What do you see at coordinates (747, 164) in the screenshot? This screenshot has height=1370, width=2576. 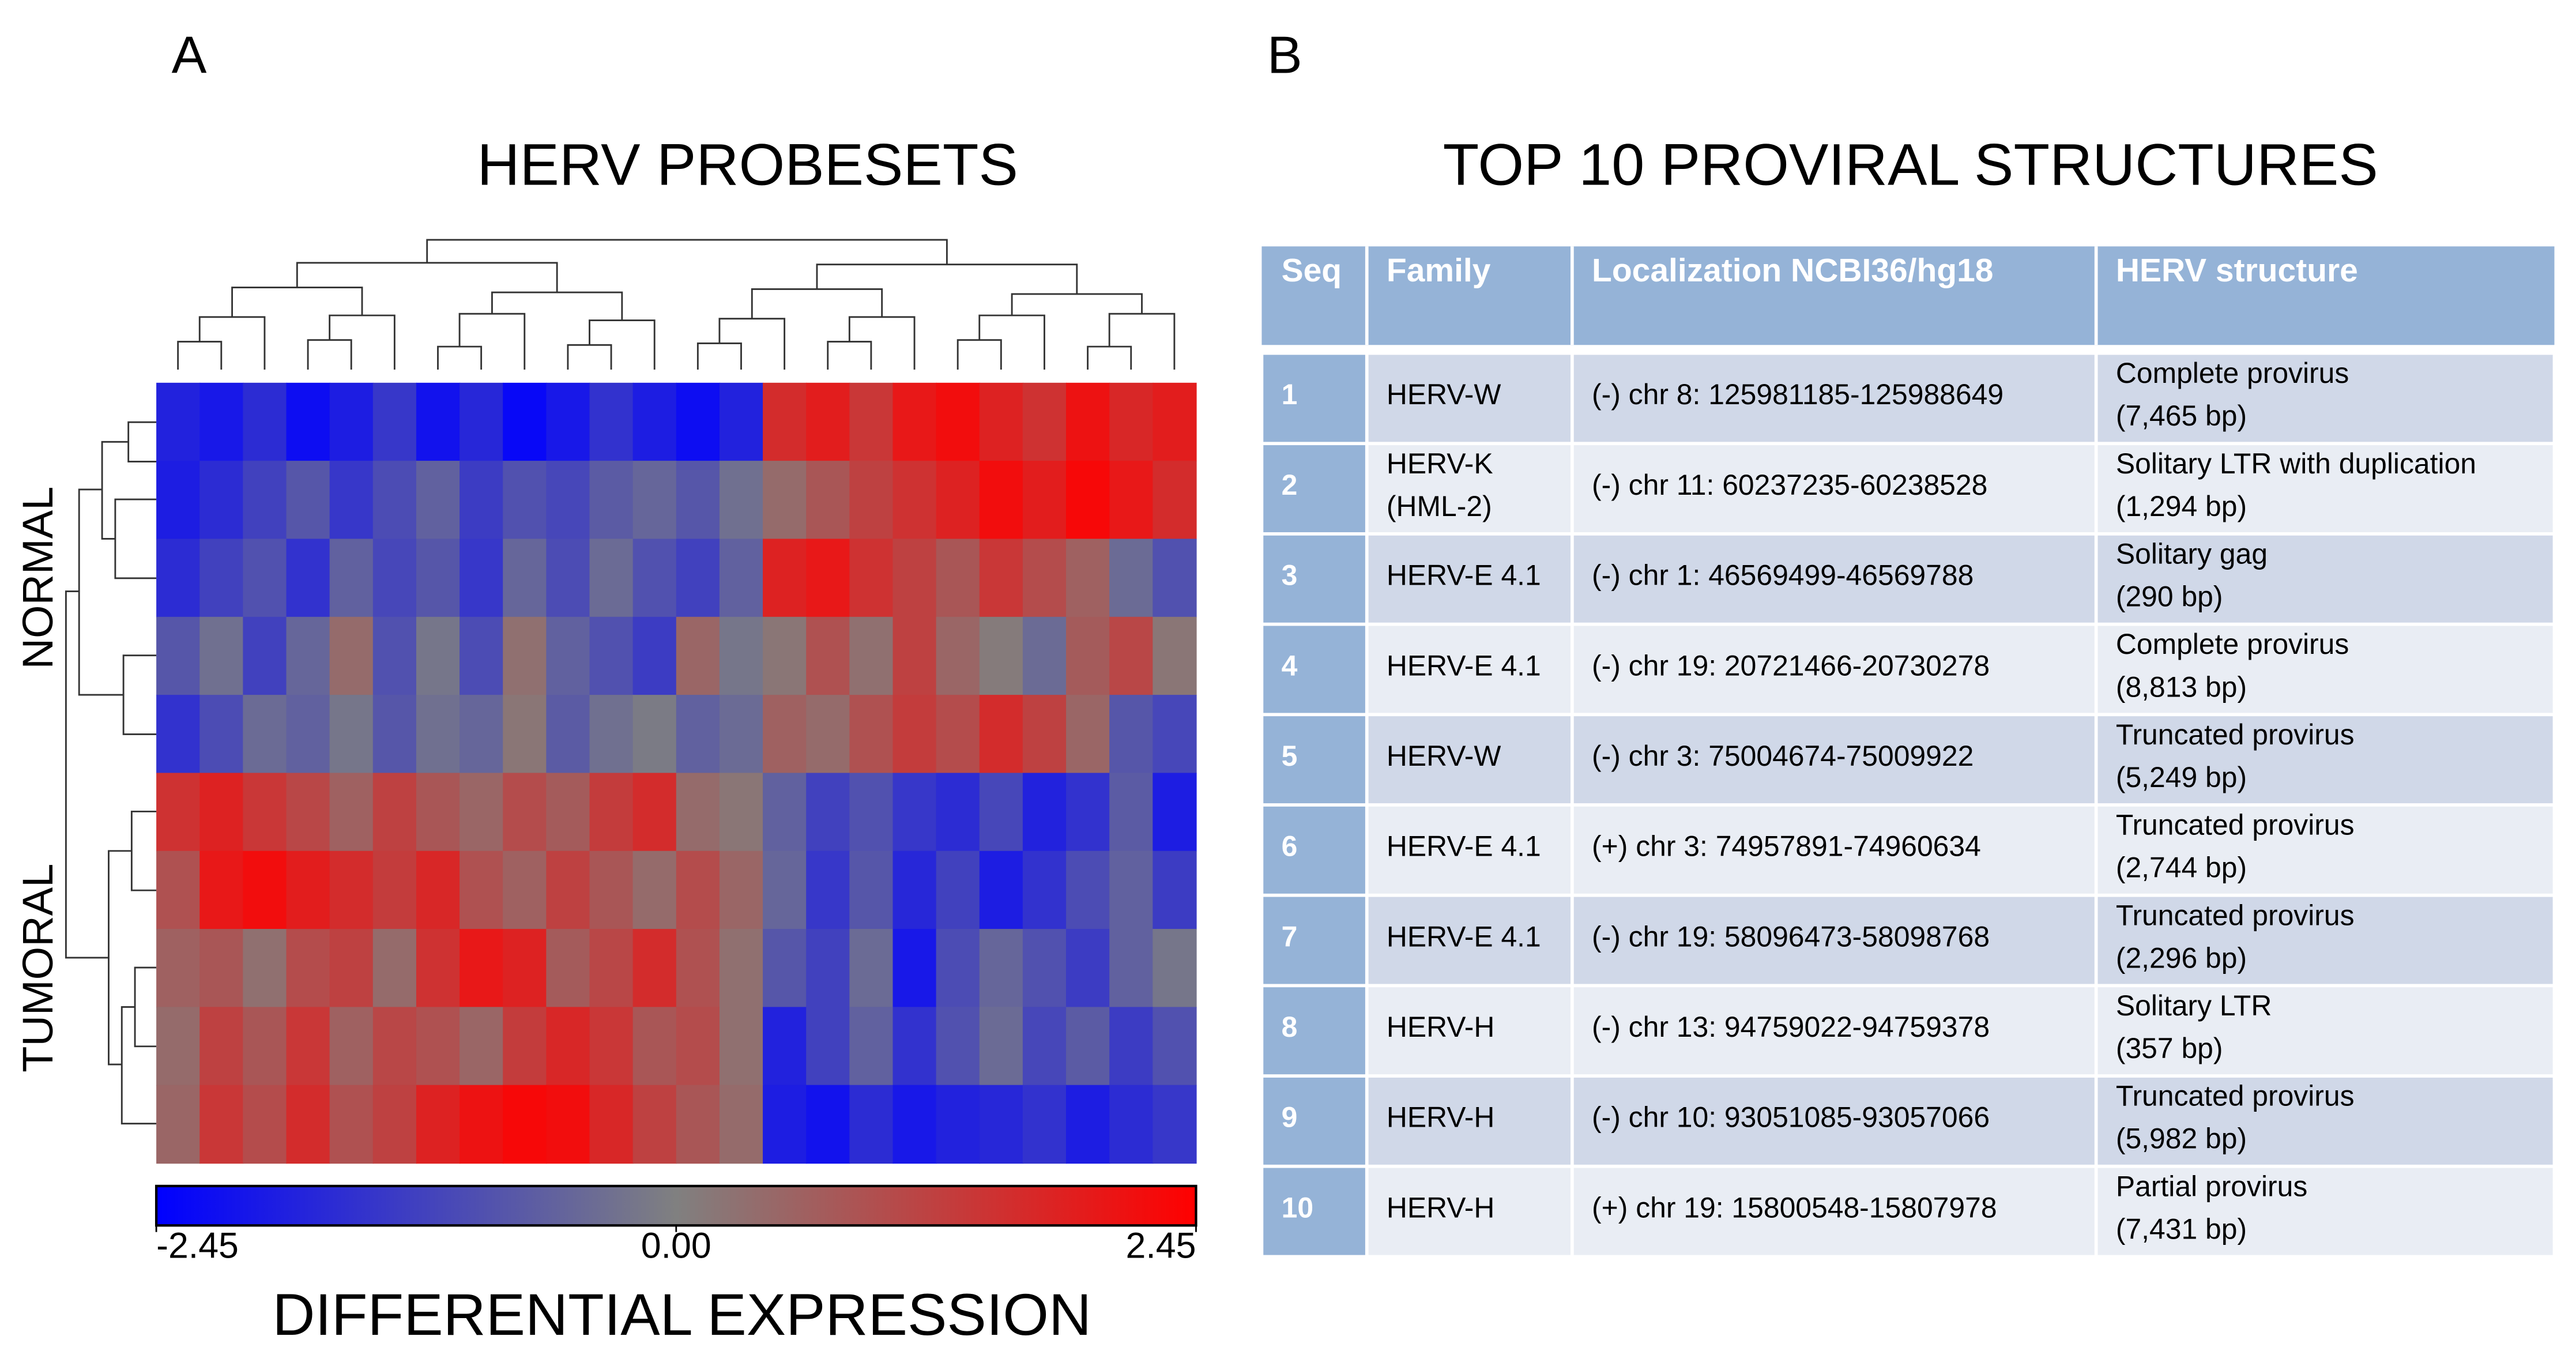 I see `chart-title: HERV PROBESETS` at bounding box center [747, 164].